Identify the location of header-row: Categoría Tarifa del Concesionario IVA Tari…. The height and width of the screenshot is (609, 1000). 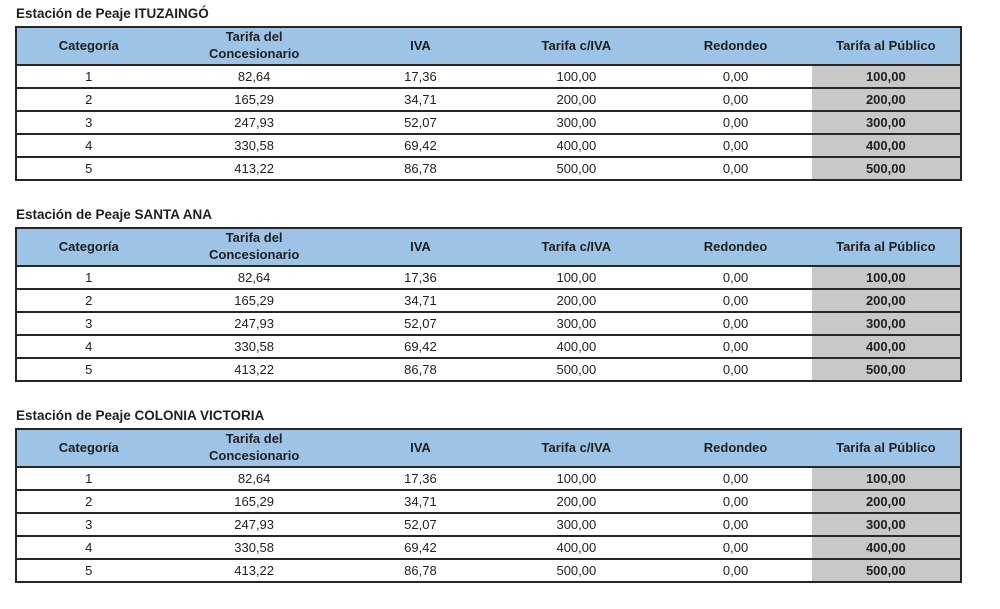
(488, 46).